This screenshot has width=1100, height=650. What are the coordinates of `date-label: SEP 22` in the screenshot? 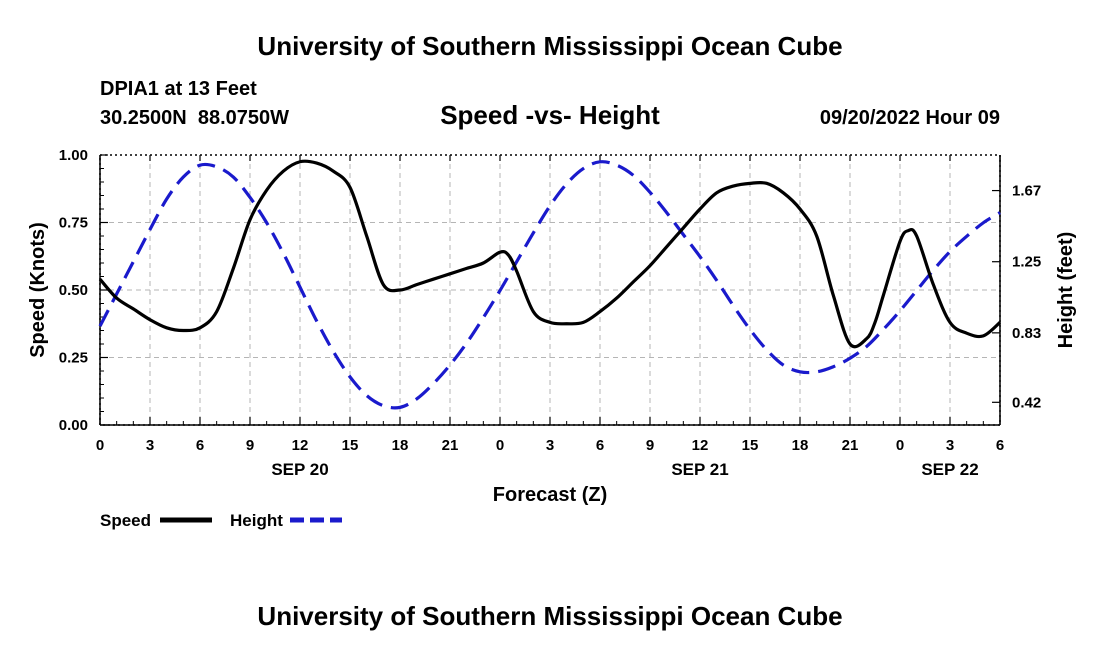 It's located at (949, 469).